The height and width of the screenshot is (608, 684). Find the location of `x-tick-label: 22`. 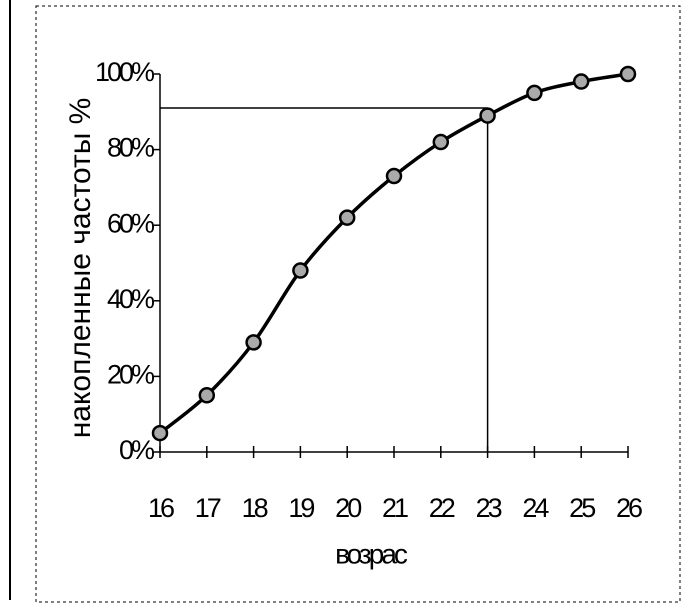

x-tick-label: 22 is located at coordinates (442, 508).